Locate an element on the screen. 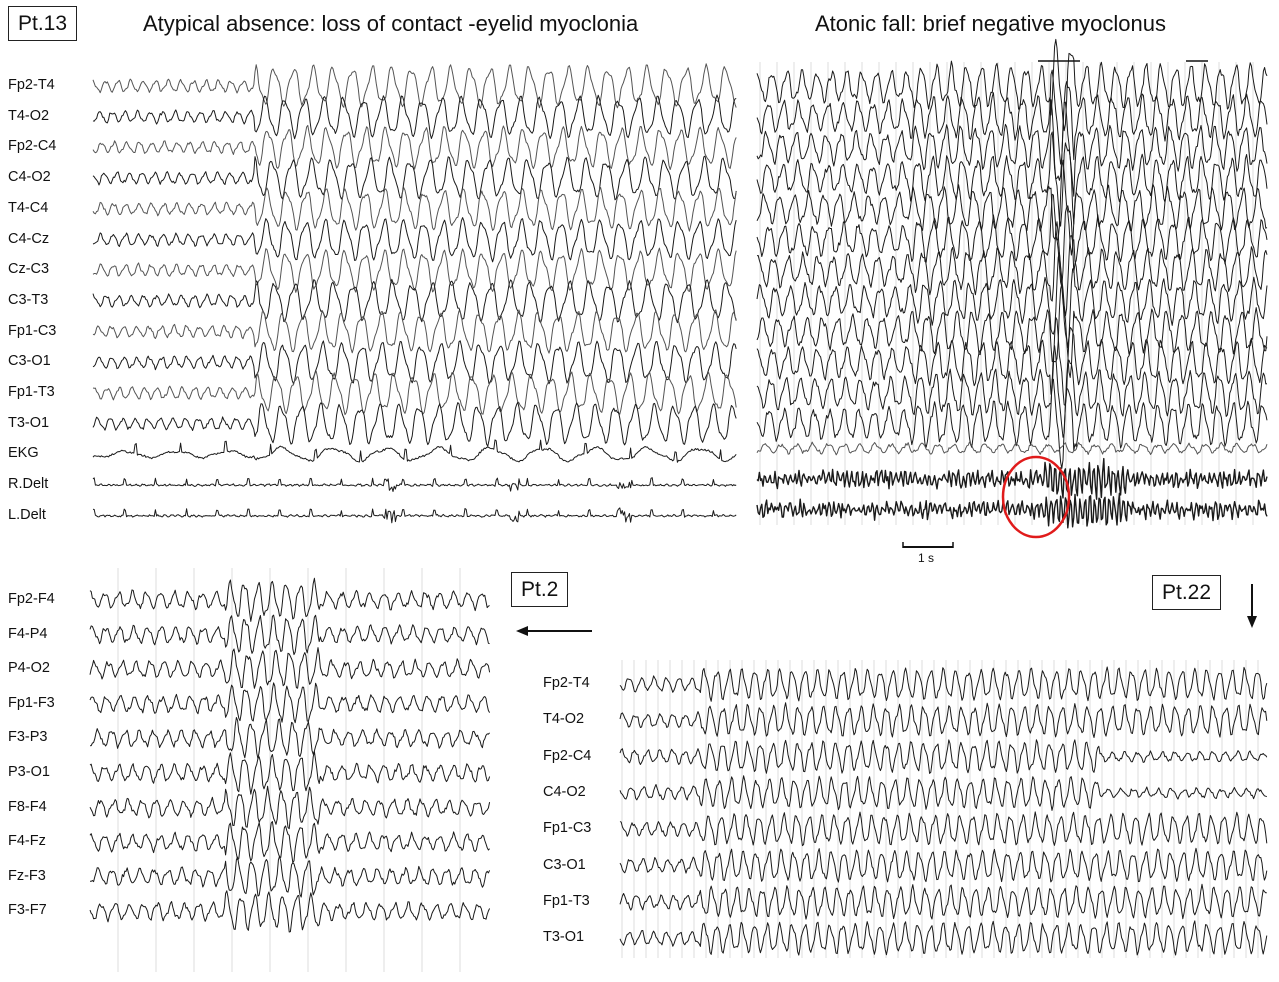  time-scale-label: 1 s is located at coordinates (926, 558).